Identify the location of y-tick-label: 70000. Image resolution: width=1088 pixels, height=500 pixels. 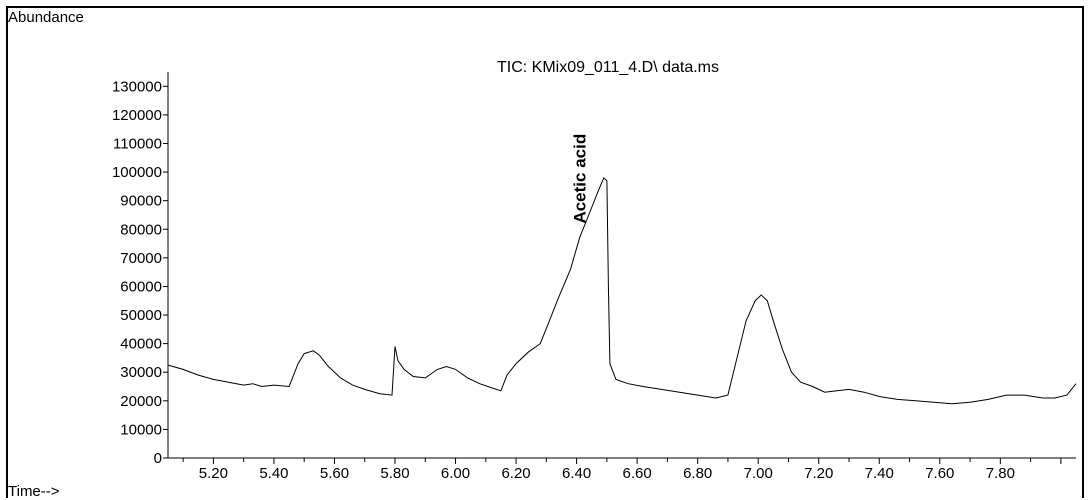
(141, 258).